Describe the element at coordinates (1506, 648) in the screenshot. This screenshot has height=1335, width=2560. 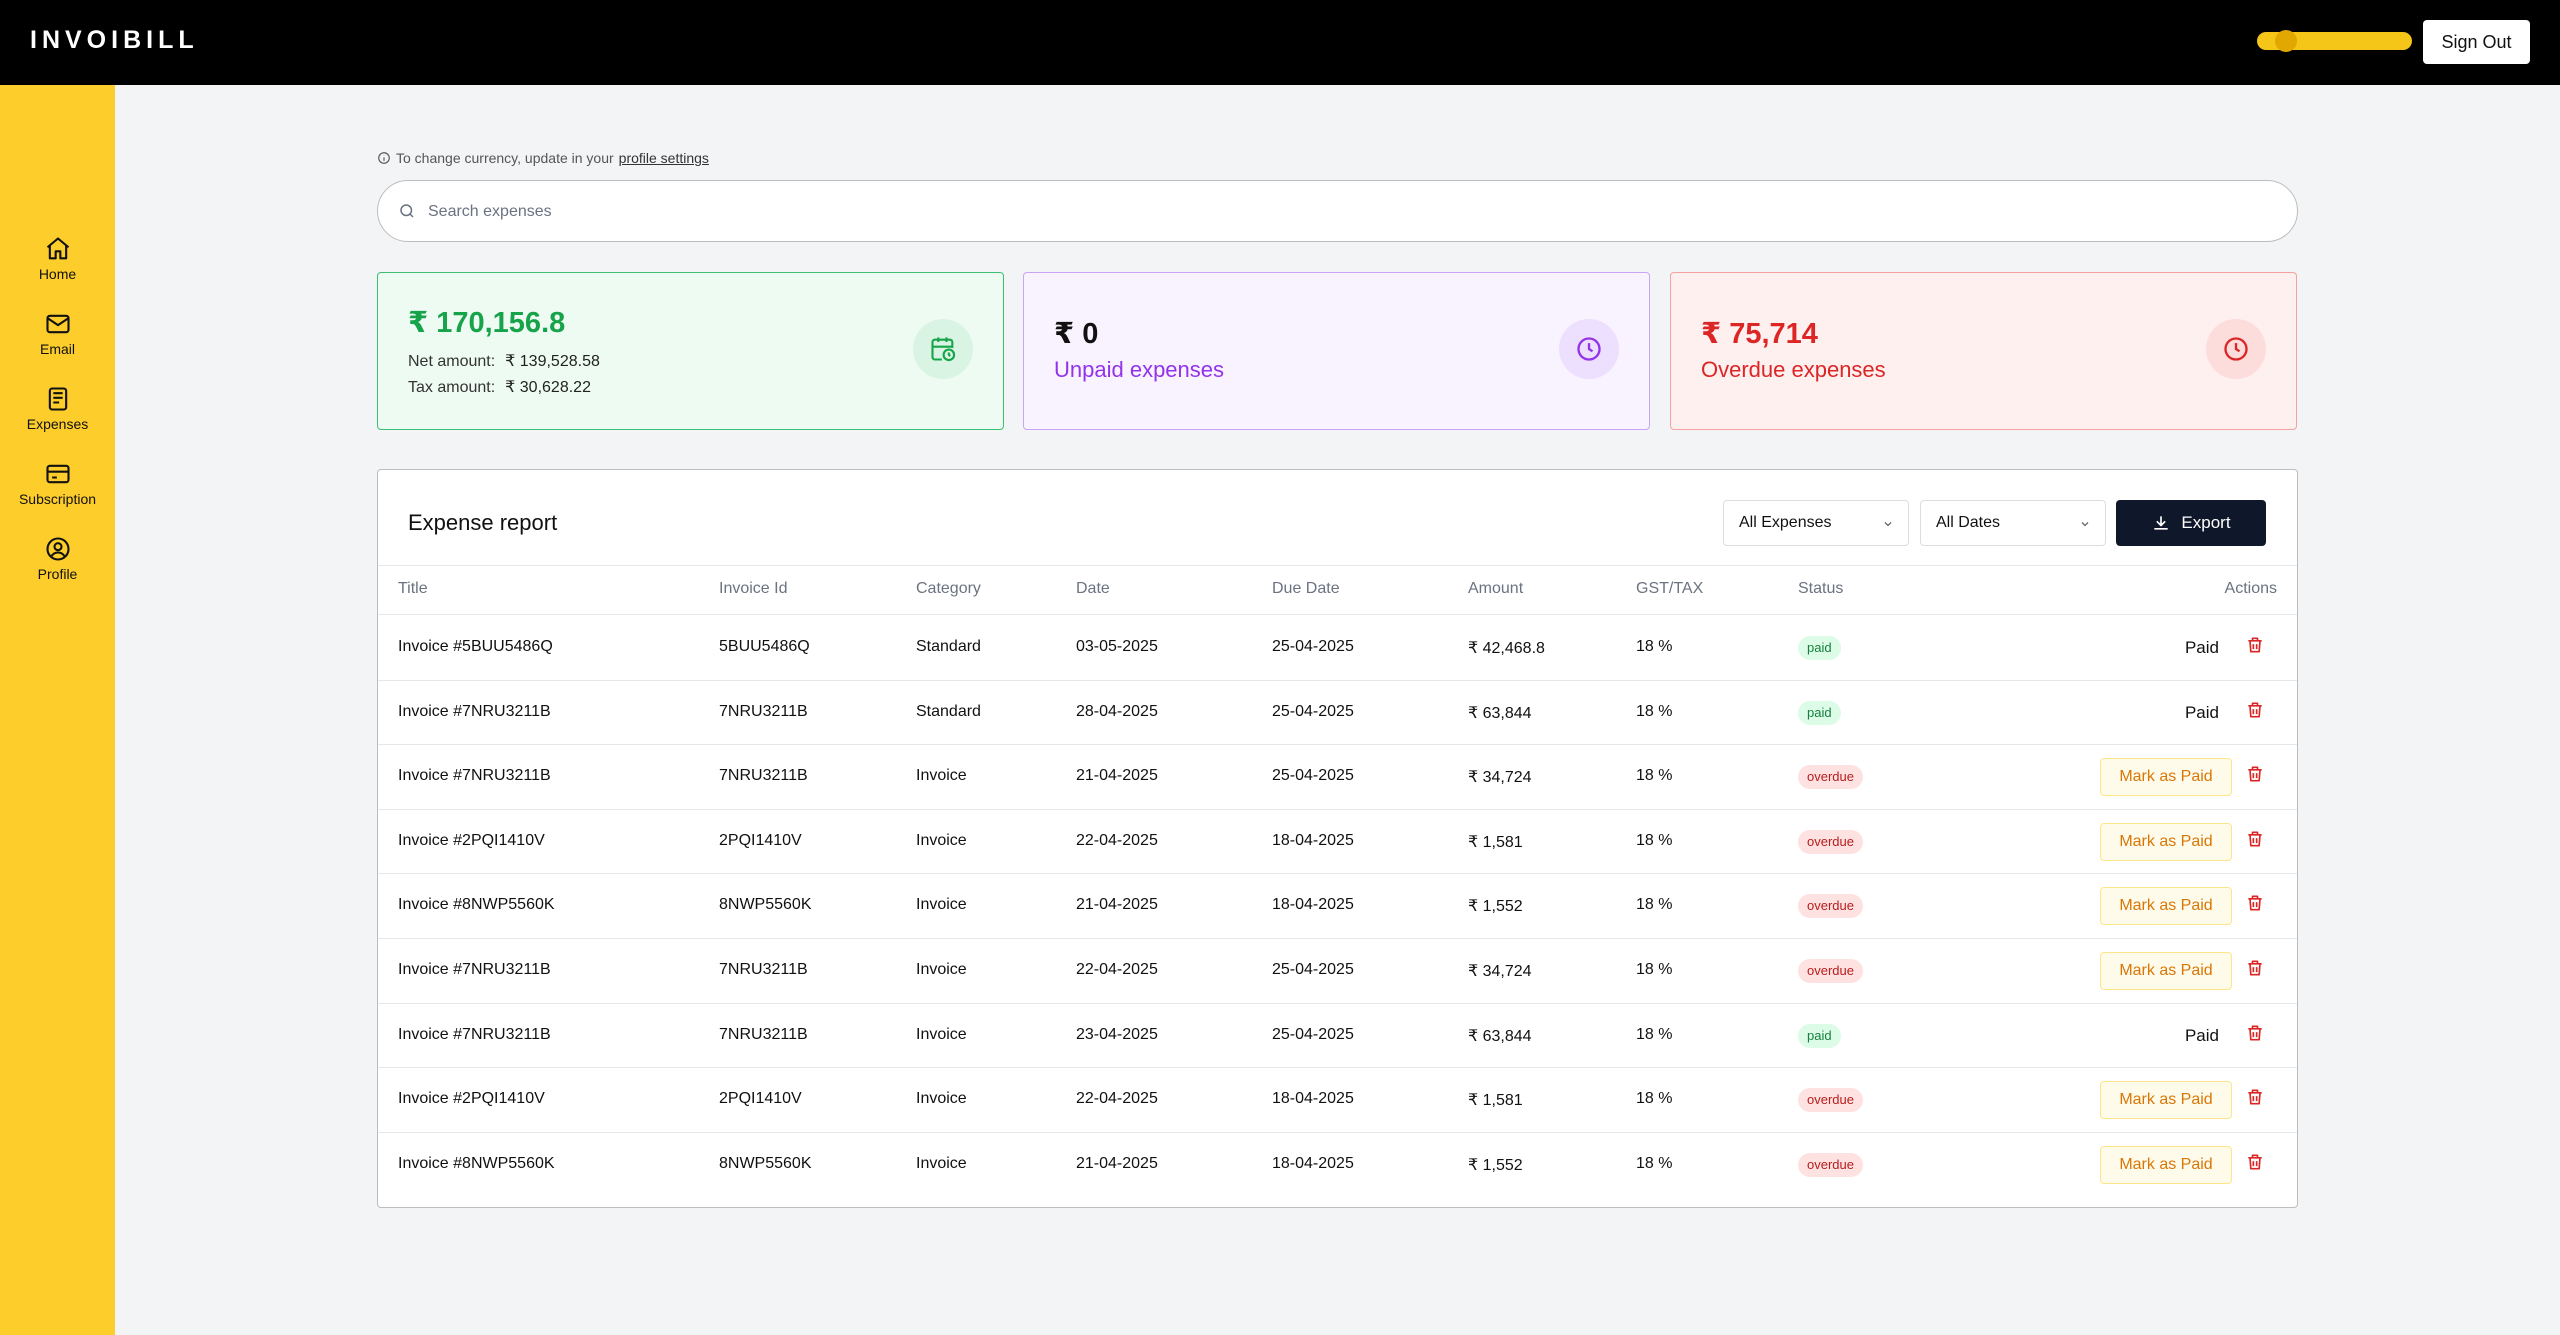
I see `amount: ₹ 42,468.8` at that location.